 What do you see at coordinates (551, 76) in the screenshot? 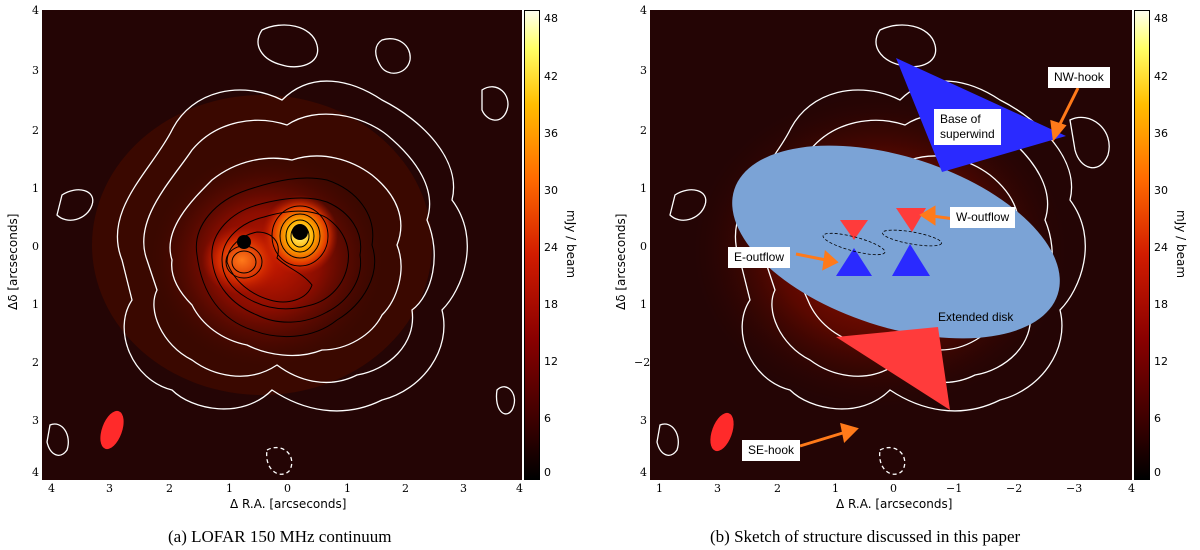
I see `cbar-a-tick: 42` at bounding box center [551, 76].